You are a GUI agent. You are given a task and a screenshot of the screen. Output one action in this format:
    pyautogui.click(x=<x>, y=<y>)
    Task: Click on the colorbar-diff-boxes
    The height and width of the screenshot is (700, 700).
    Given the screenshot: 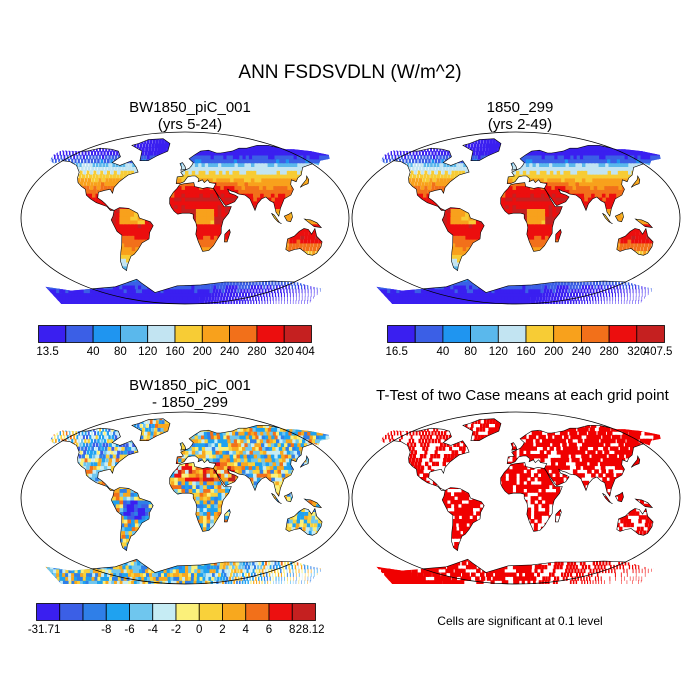 What is the action you would take?
    pyautogui.click(x=176, y=612)
    